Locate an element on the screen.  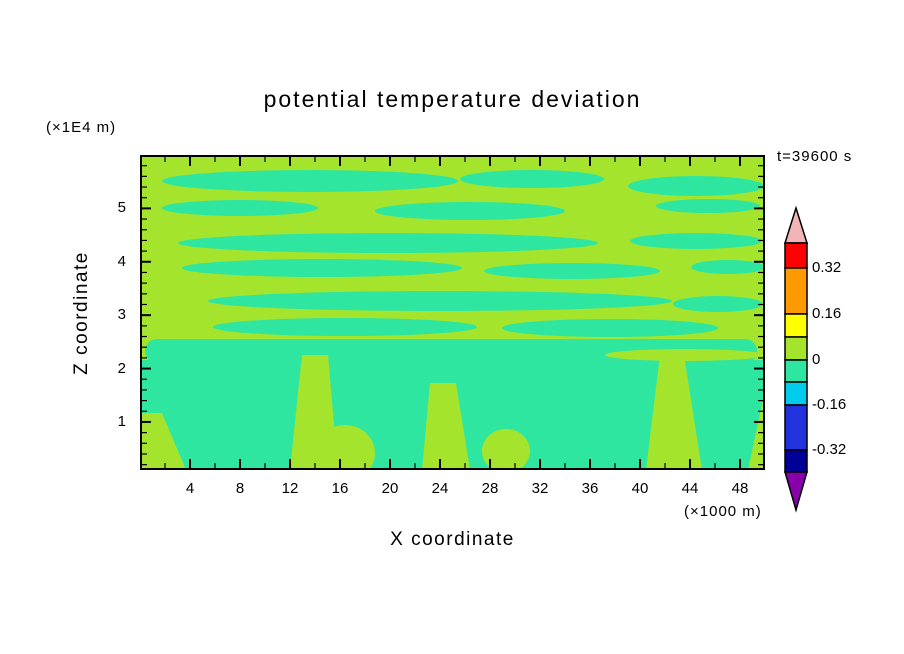
colorbar-tick-label: -0.16 is located at coordinates (829, 404).